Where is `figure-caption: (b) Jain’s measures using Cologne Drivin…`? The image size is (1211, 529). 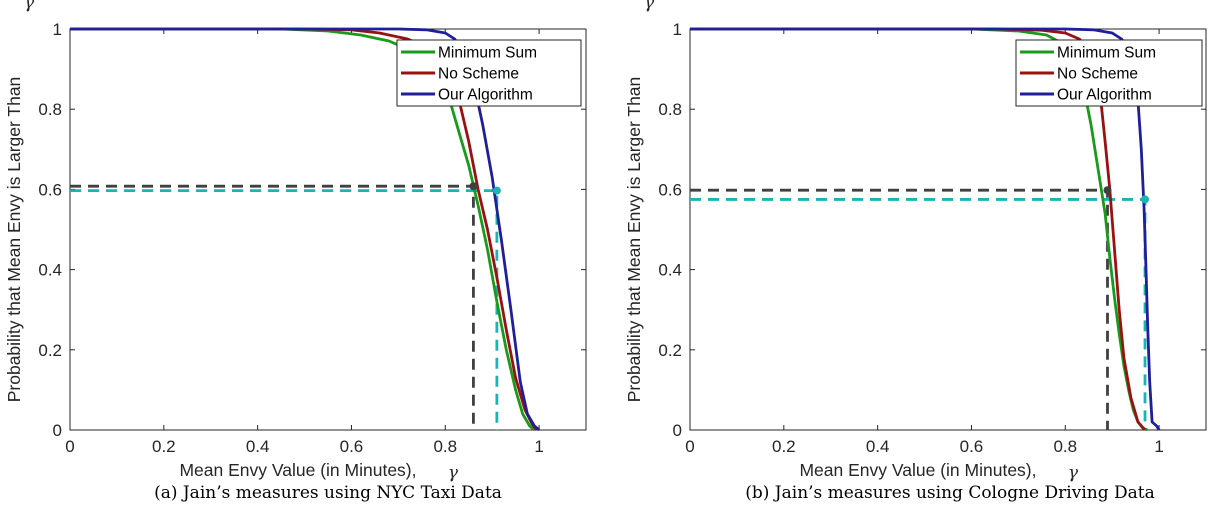 figure-caption: (b) Jain’s measures using Cologne Drivin… is located at coordinates (949, 493).